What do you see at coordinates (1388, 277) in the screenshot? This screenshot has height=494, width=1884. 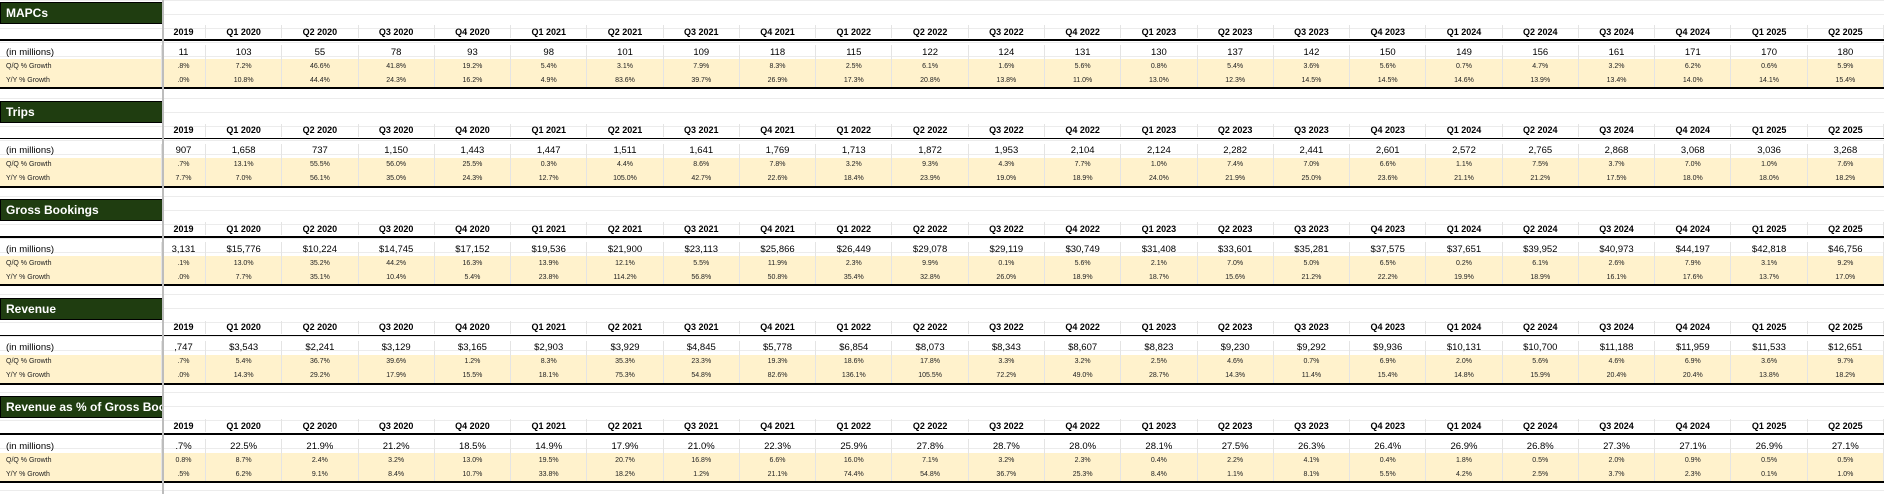 I see `cell: 22.2%` at bounding box center [1388, 277].